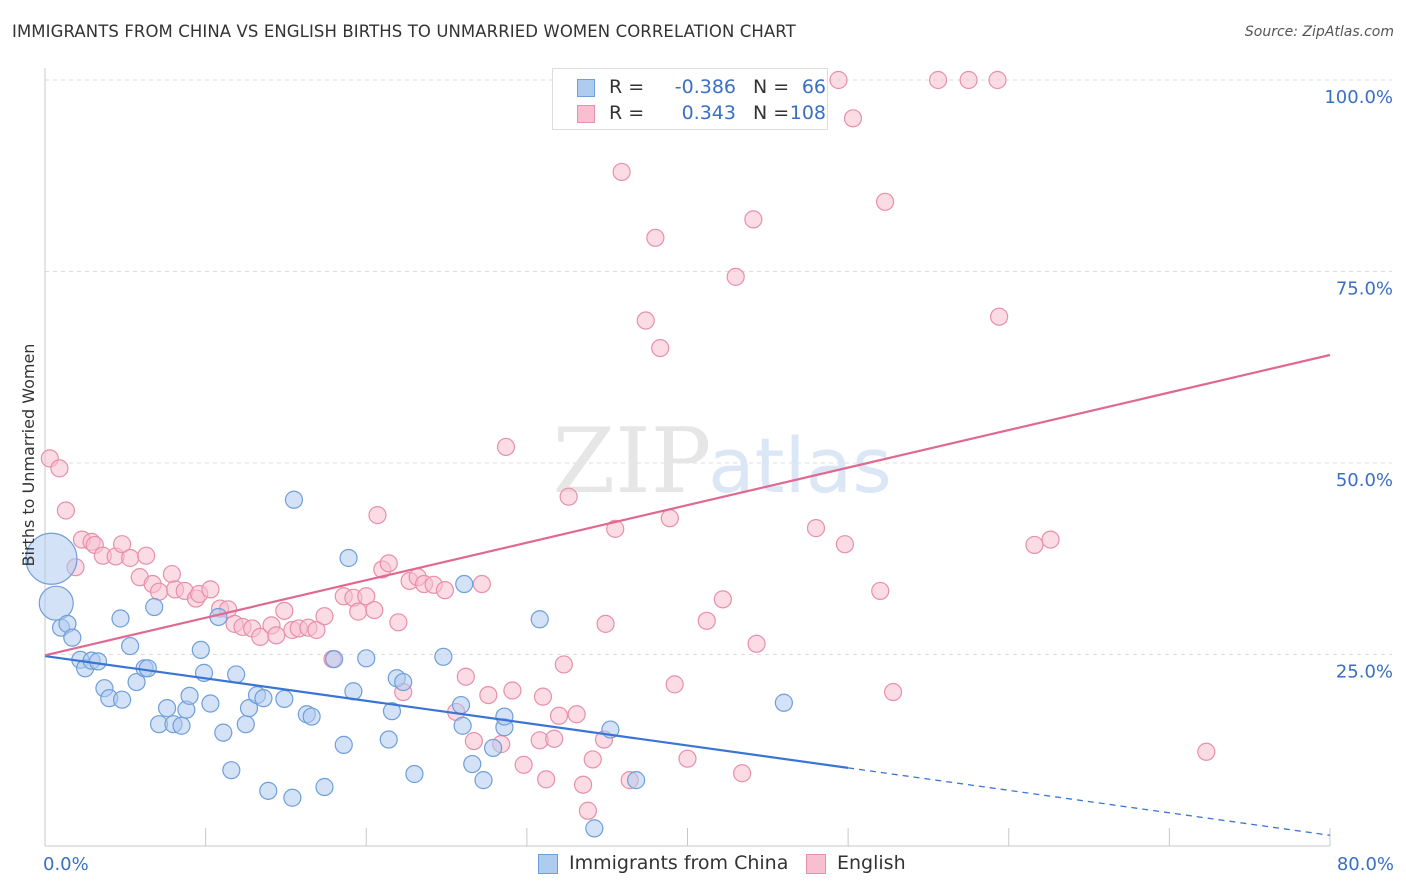 Image resolution: width=1406 pixels, height=892 pixels. What do you see at coordinates (807, 113) in the screenshot?
I see `n-value: 108` at bounding box center [807, 113].